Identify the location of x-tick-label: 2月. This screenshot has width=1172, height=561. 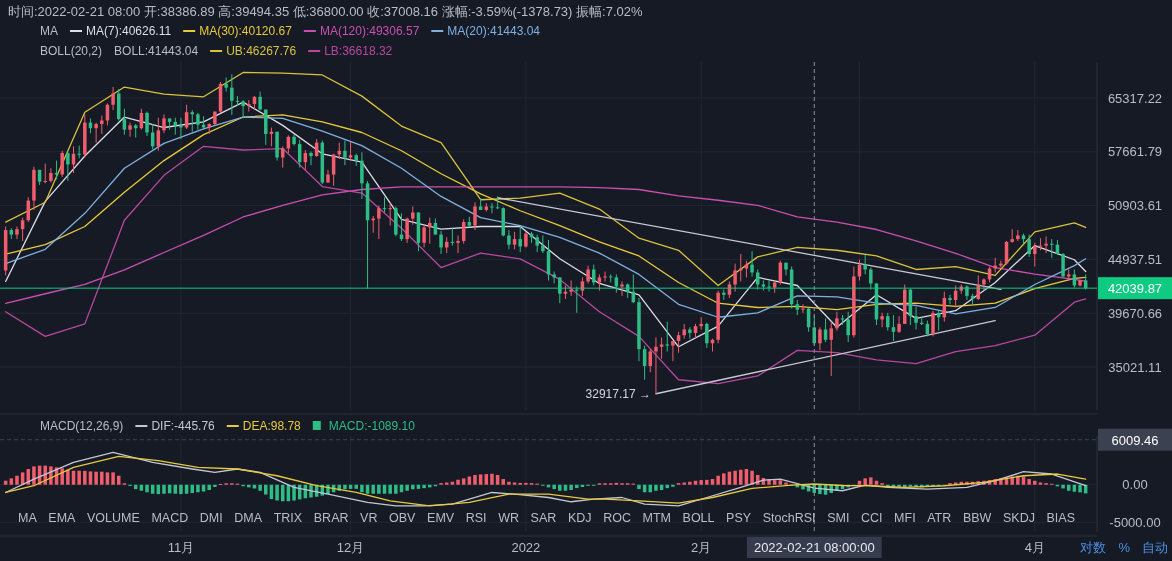
(701, 547).